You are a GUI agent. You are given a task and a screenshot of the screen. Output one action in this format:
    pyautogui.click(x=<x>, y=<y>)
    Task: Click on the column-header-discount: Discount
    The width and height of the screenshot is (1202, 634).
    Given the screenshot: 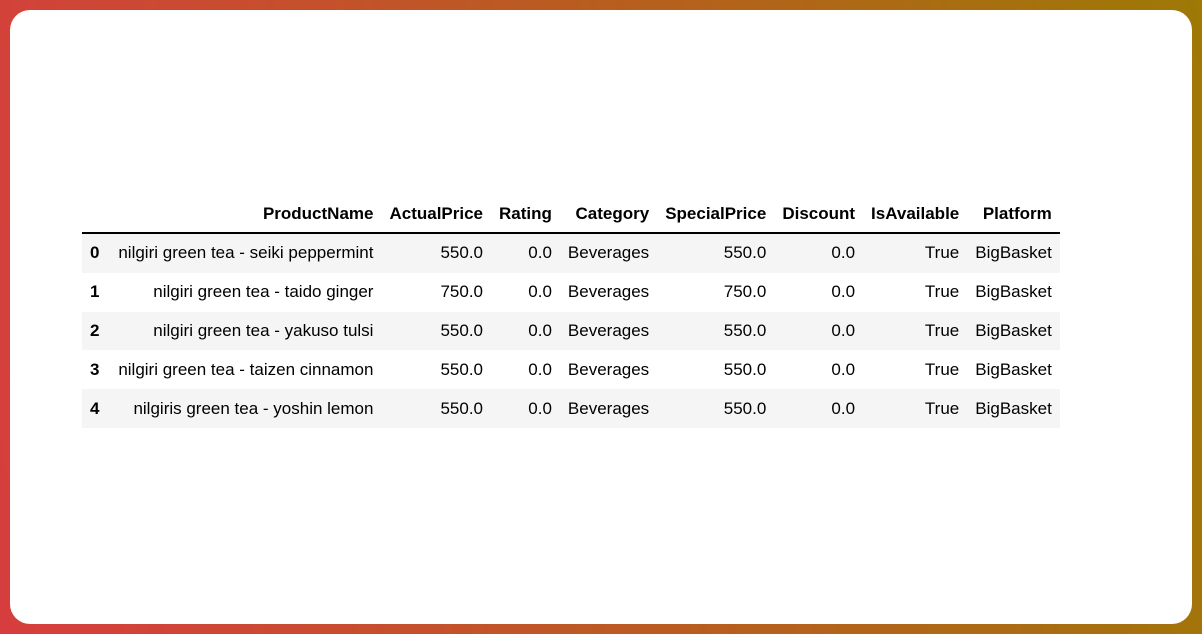 What is the action you would take?
    pyautogui.click(x=819, y=215)
    